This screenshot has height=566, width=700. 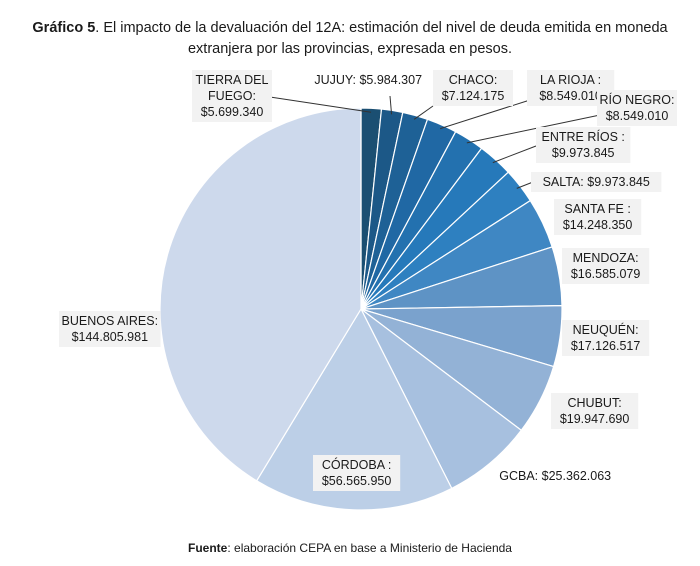 I want to click on data-label-buenos-aires: BUENOS AIRES:, so click(x=110, y=321).